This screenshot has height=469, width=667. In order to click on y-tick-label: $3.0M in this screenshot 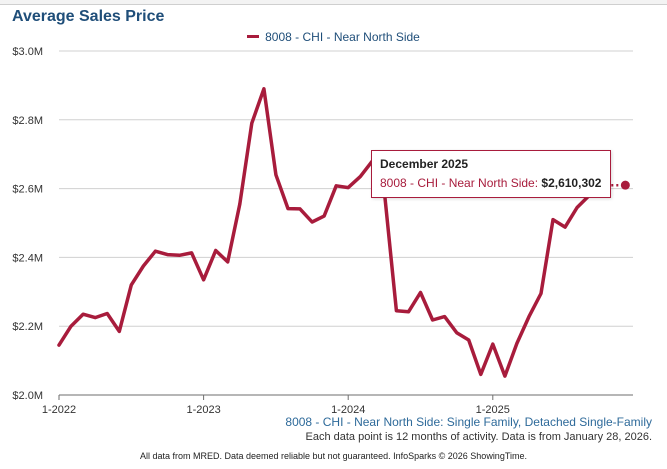, I will do `click(27, 52)`.